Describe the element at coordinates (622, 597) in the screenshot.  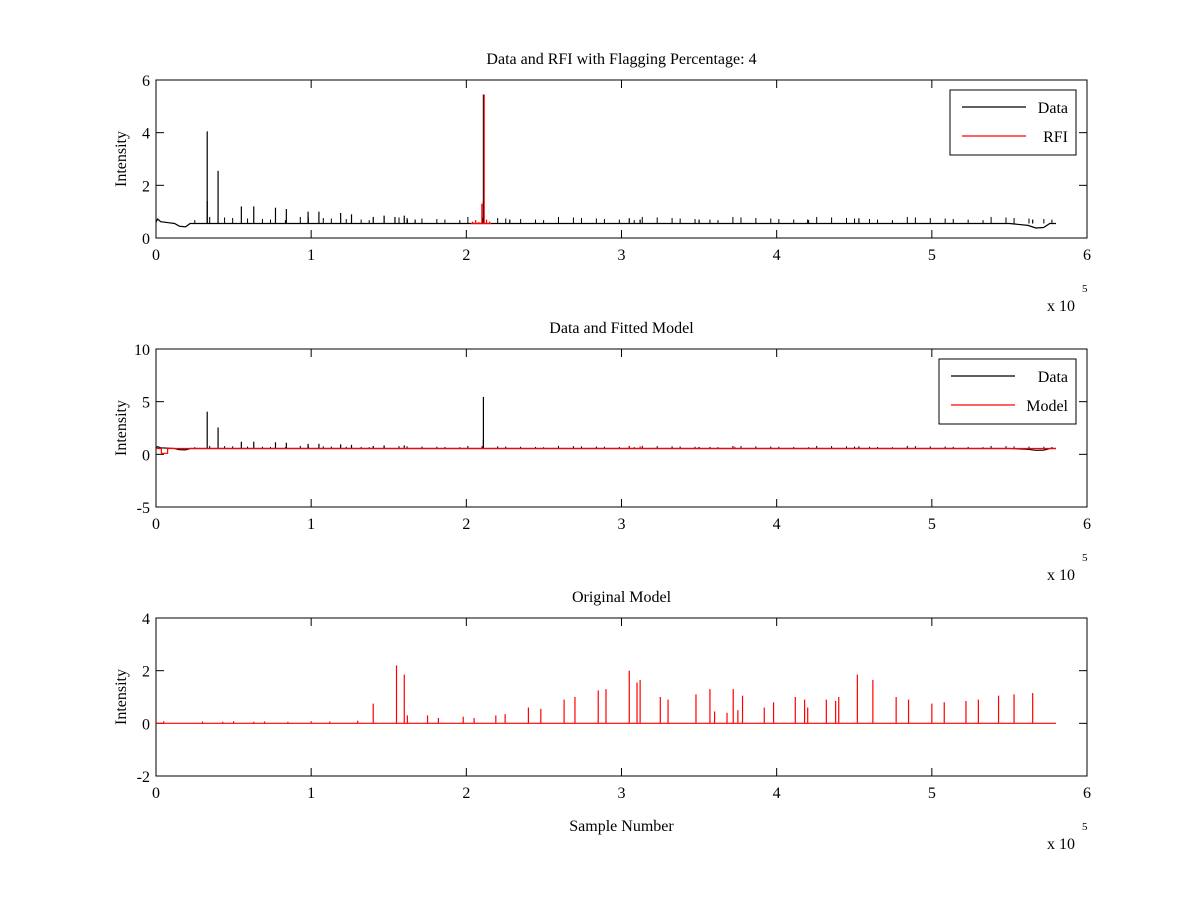
I see `chart-title: Original Model` at that location.